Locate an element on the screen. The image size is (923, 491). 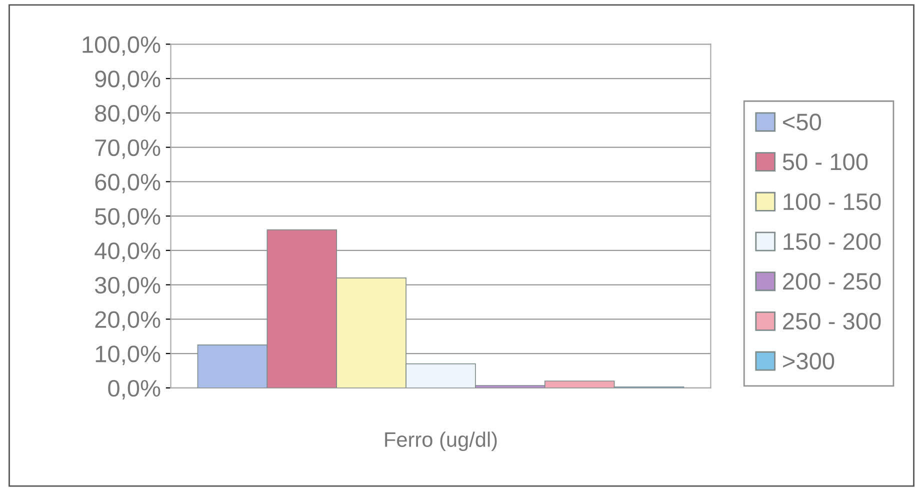
legend-label: >300 is located at coordinates (808, 361).